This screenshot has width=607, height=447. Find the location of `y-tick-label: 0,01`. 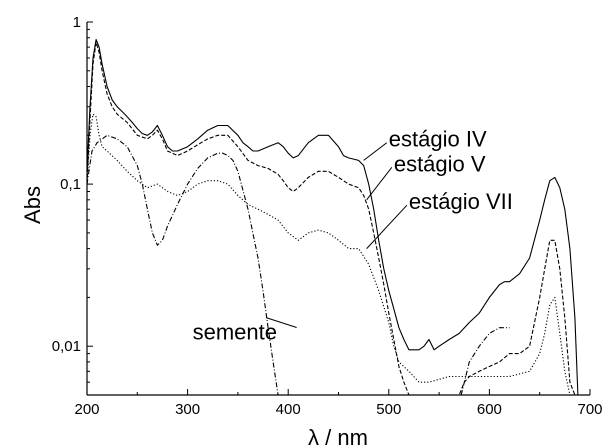

y-tick-label: 0,01 is located at coordinates (66, 346).